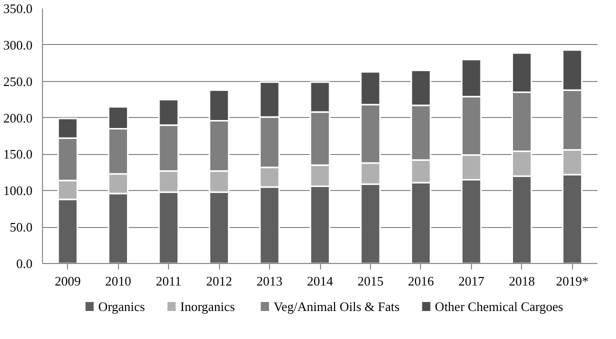 The image size is (616, 339). What do you see at coordinates (17, 81) in the screenshot?
I see `y-tick-label: 250.0` at bounding box center [17, 81].